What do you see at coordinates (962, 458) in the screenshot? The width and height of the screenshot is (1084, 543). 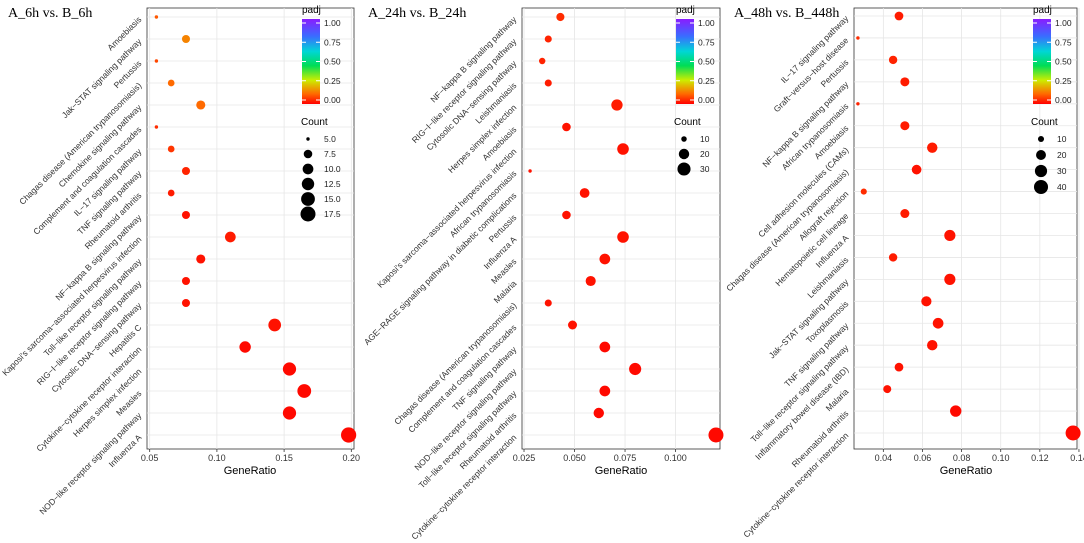 I see `x-tick-label: 0.08` at bounding box center [962, 458].